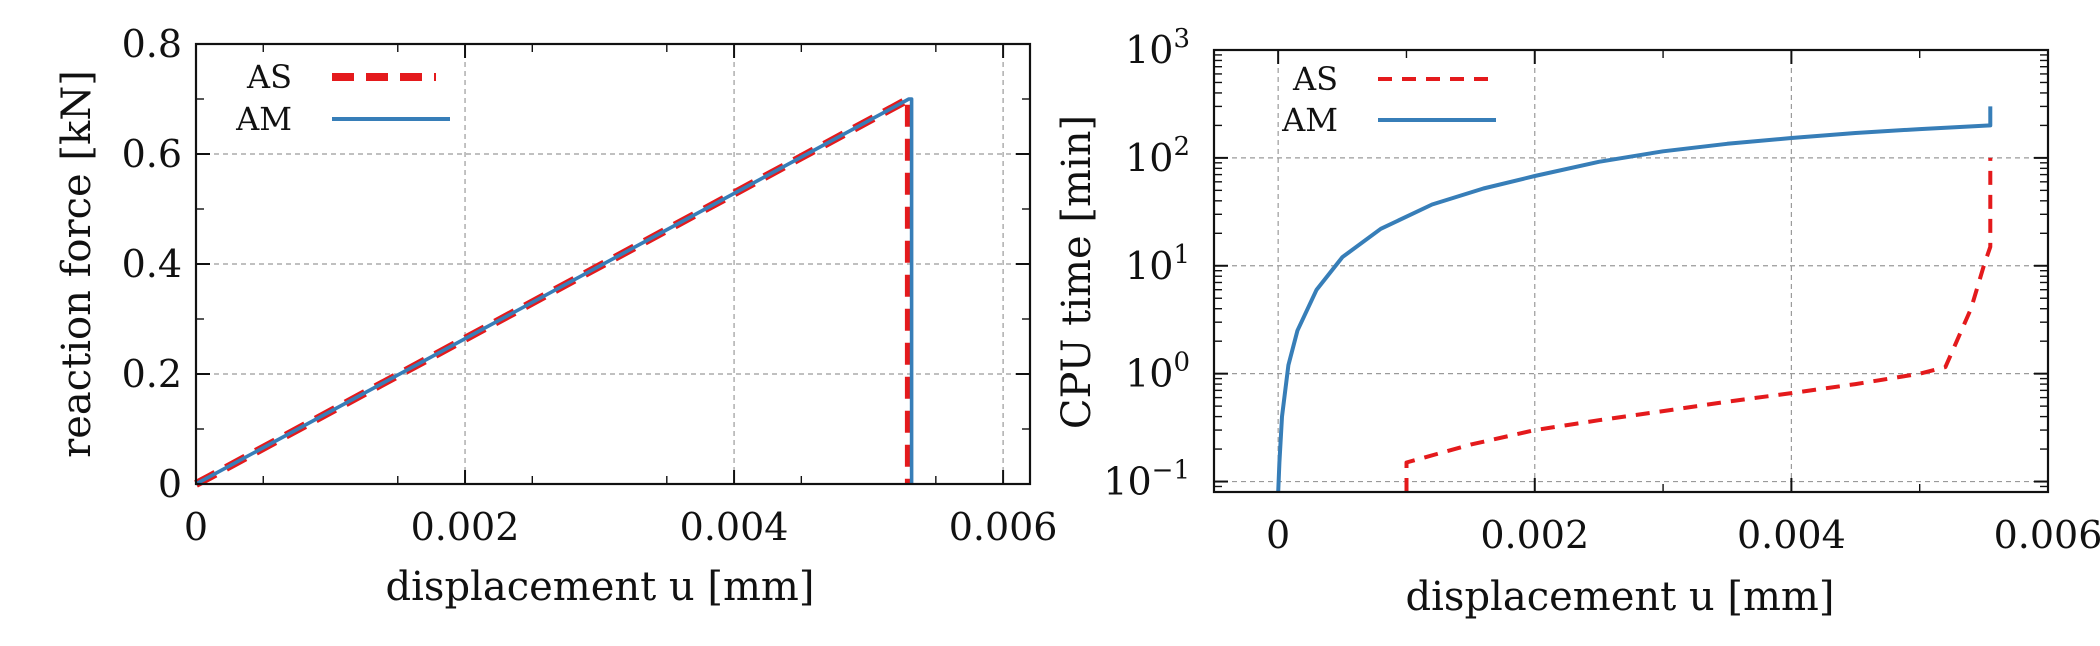 The width and height of the screenshot is (2100, 646). What do you see at coordinates (1157, 264) in the screenshot?
I see `y-tick-label: 10¹` at bounding box center [1157, 264].